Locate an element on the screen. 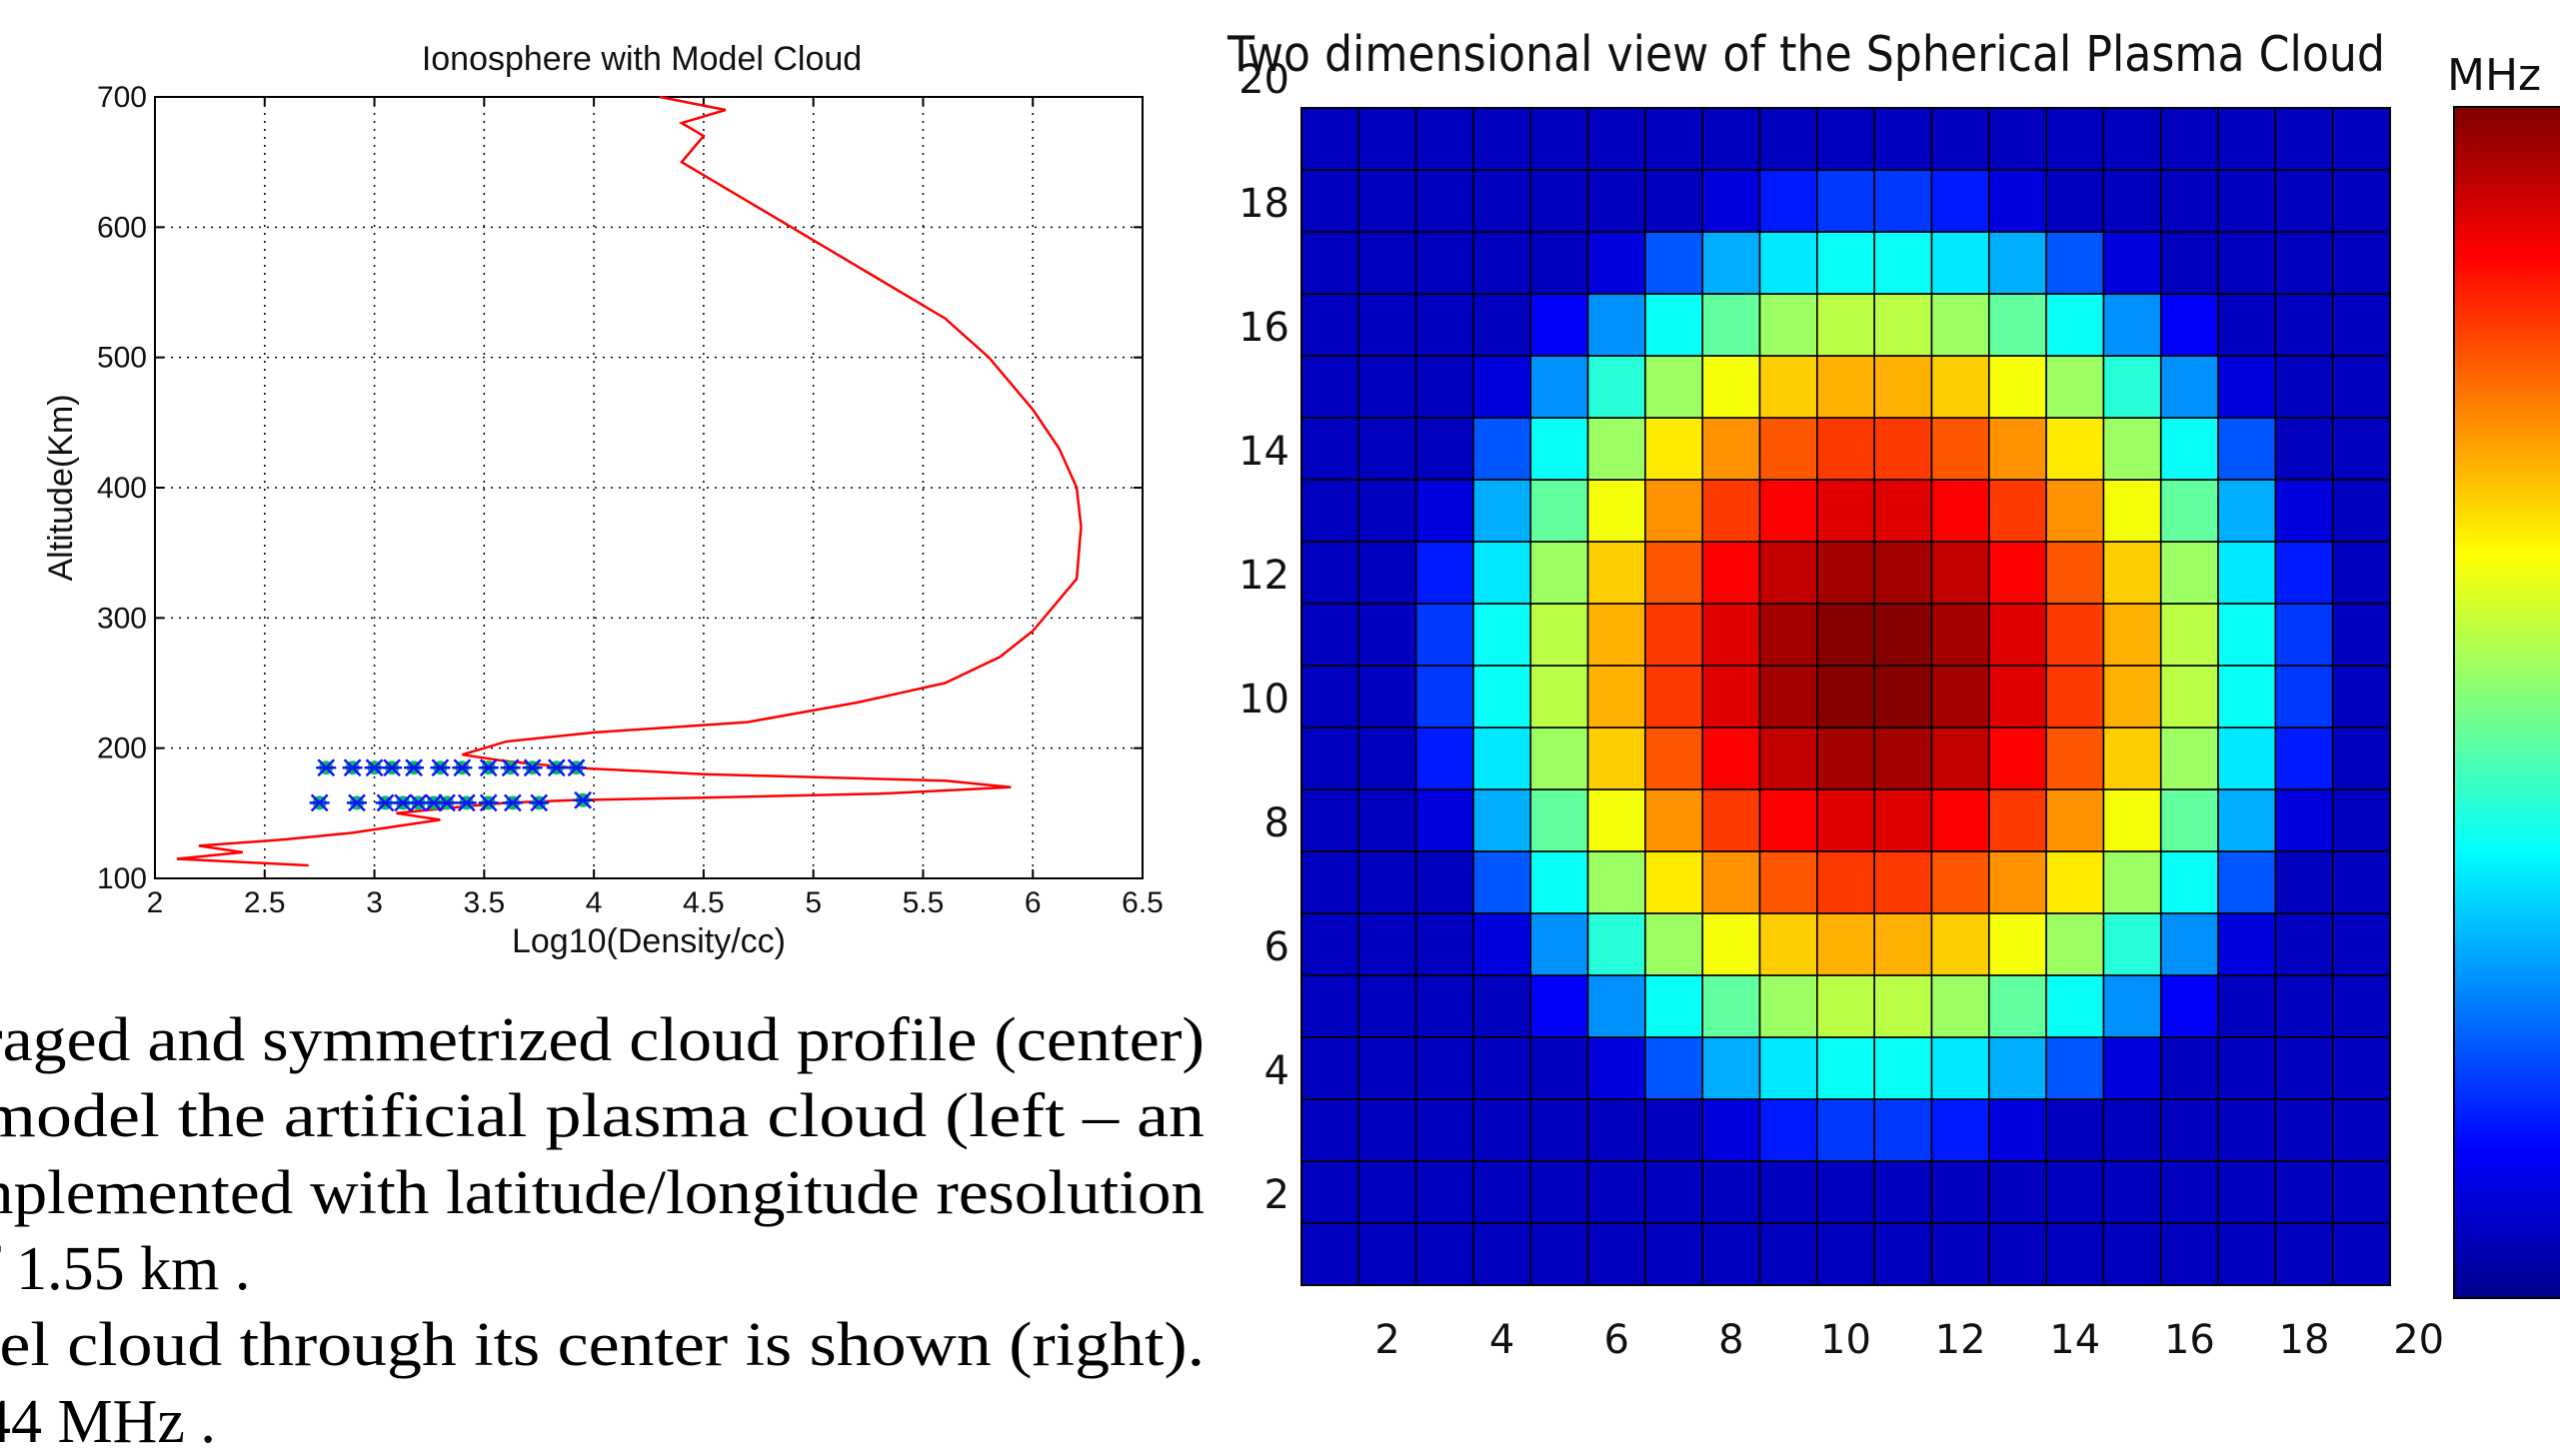 The image size is (2560, 1456). left-plot-y-tick-labels: 100 200 300 400 500 600 700 is located at coordinates (122, 488).